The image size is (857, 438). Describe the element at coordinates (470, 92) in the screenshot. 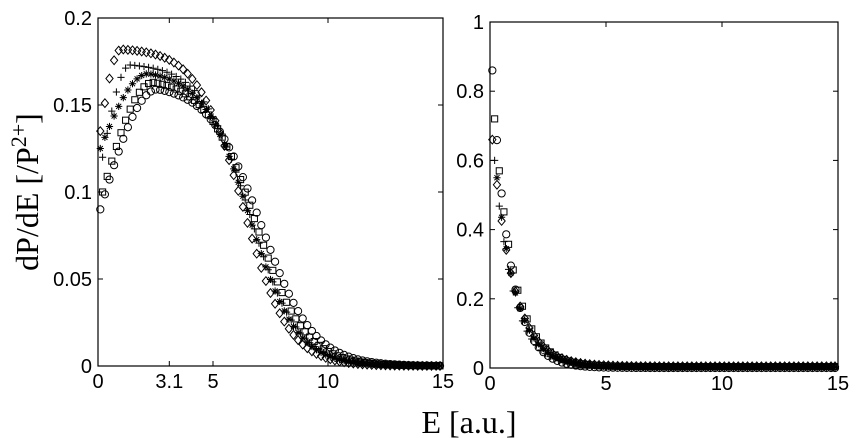

I see `y-tick-label: 0.8` at that location.